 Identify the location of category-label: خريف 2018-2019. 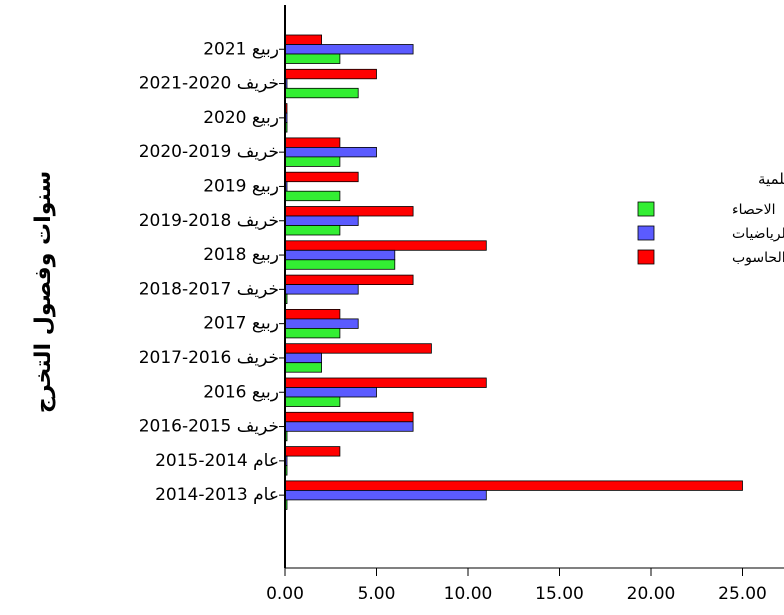
(209, 221).